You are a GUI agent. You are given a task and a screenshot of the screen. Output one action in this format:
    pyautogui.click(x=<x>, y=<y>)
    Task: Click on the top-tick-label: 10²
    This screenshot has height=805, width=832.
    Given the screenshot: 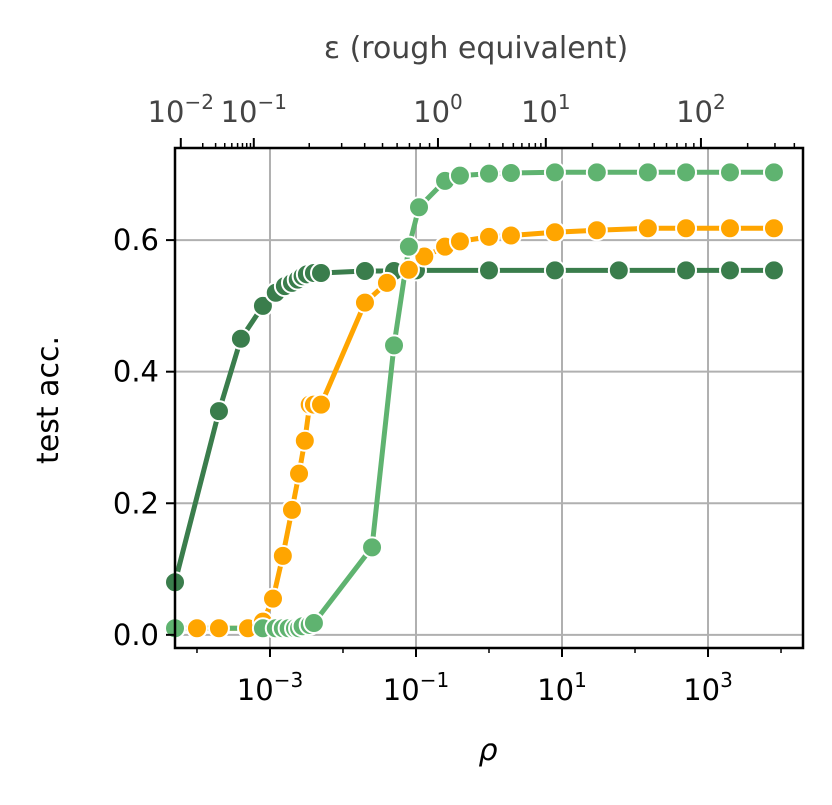 What is the action you would take?
    pyautogui.click(x=701, y=109)
    